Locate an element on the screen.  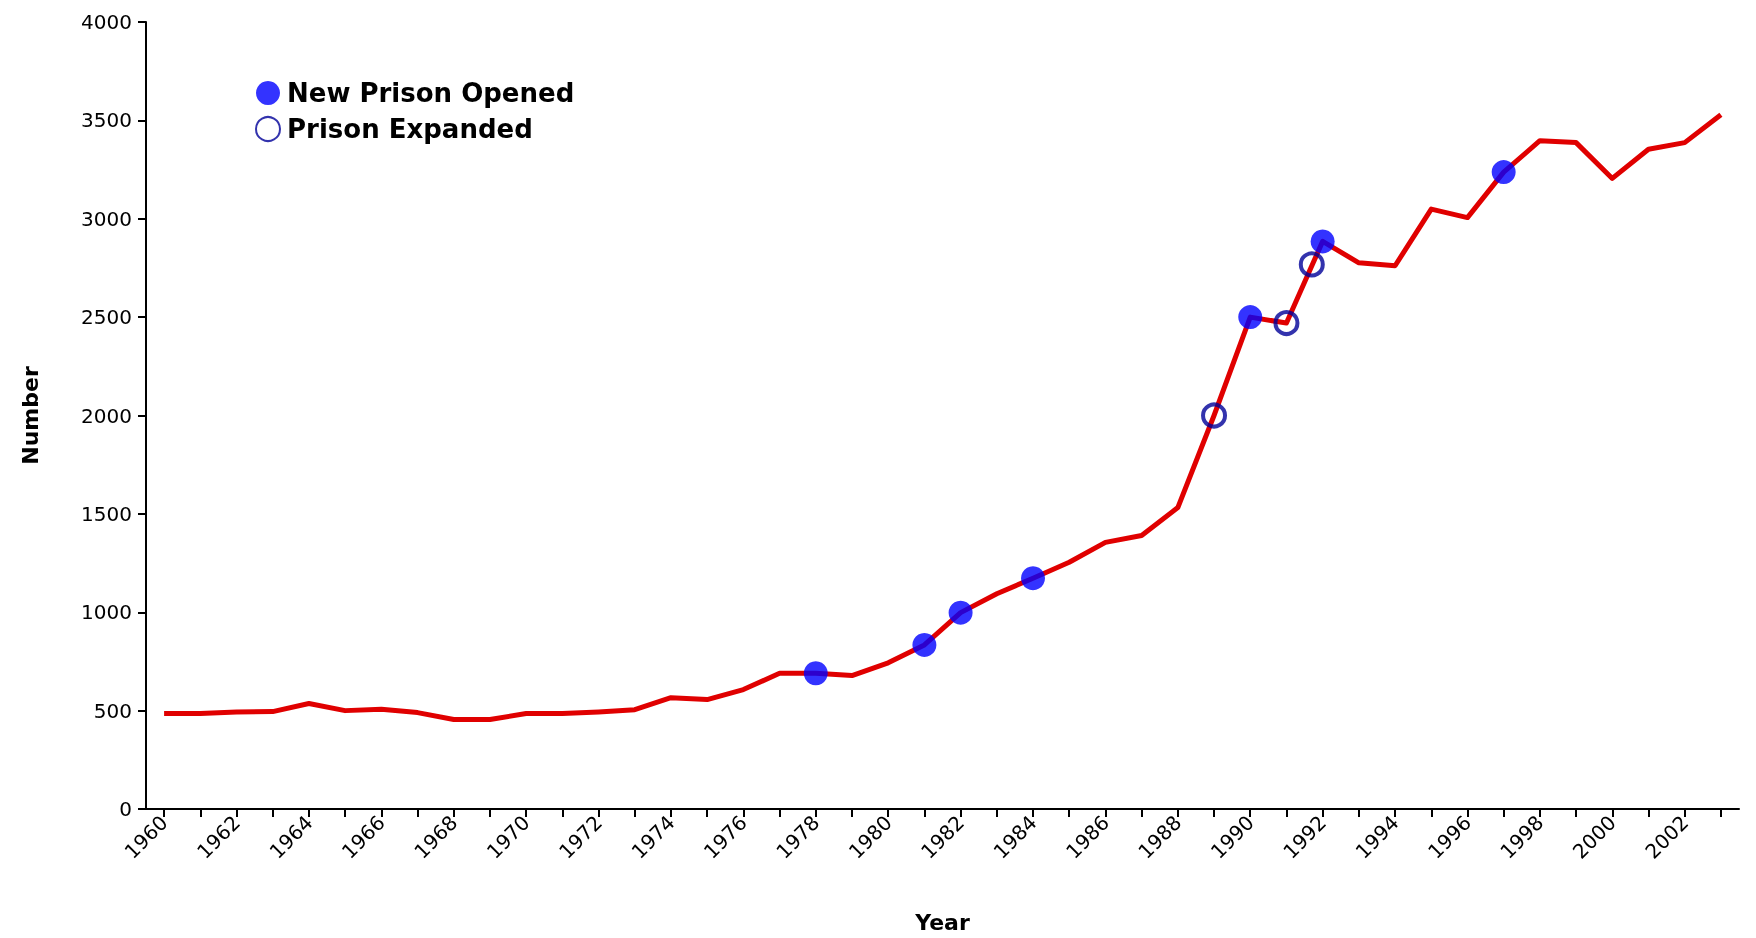
y-tick-label: 0 is located at coordinates (125, 809).